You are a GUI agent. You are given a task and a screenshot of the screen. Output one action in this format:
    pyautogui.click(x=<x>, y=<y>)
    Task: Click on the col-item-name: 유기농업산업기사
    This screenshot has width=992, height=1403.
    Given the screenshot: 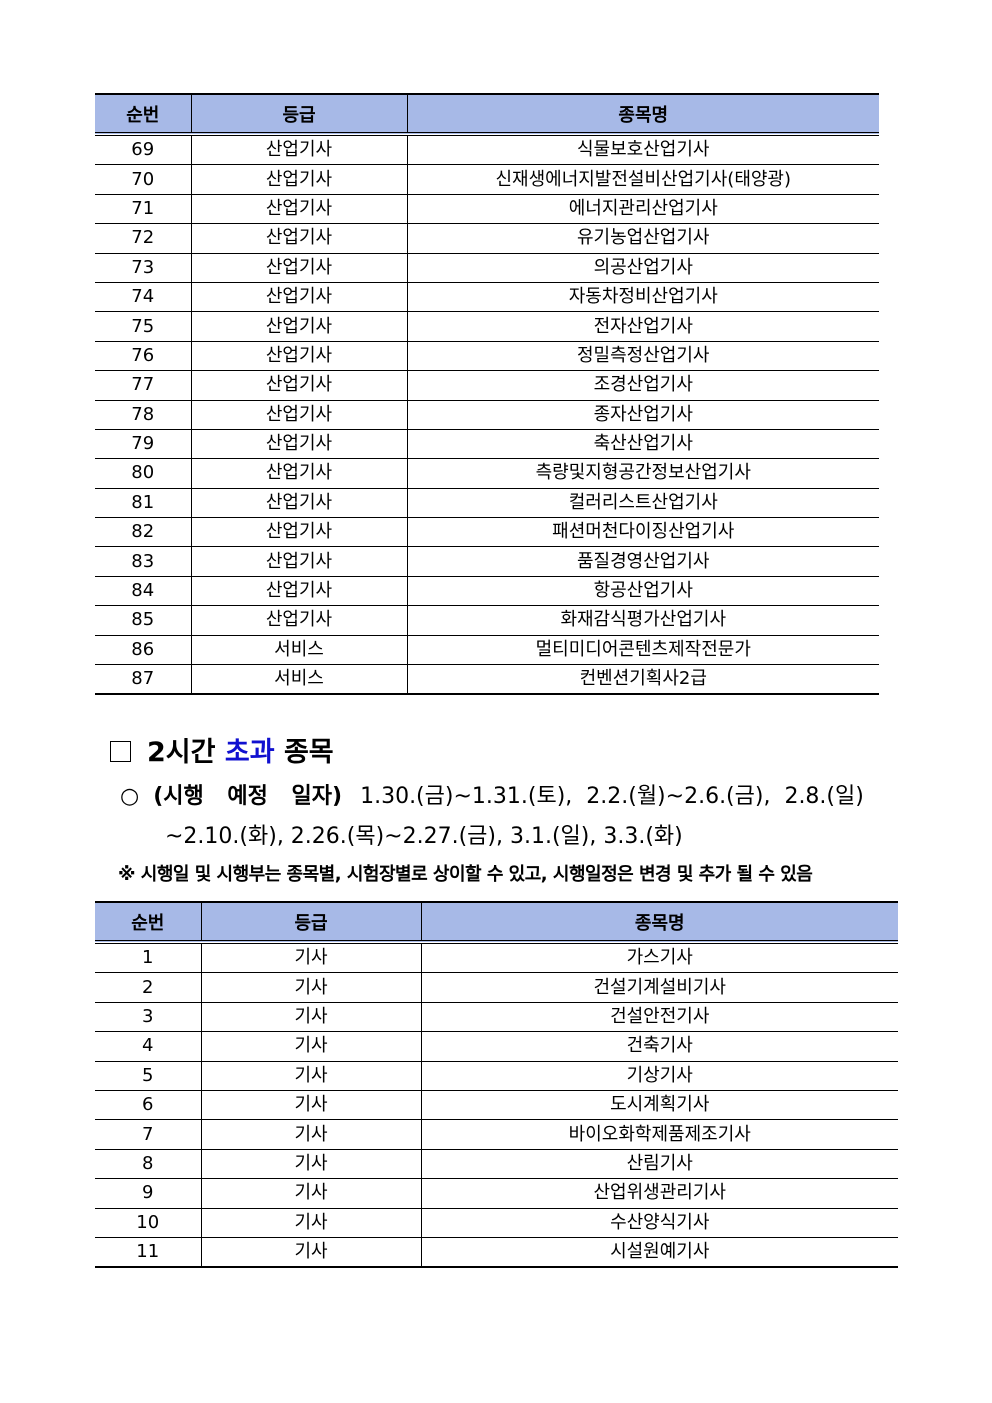 What is the action you would take?
    pyautogui.click(x=642, y=238)
    